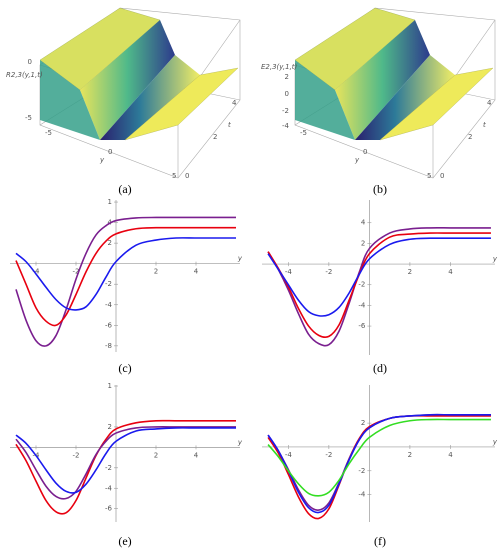 This screenshot has width=503, height=550. Describe the element at coordinates (279, 67) in the screenshot. I see `z-label: E2,3(y,1,t)` at that location.